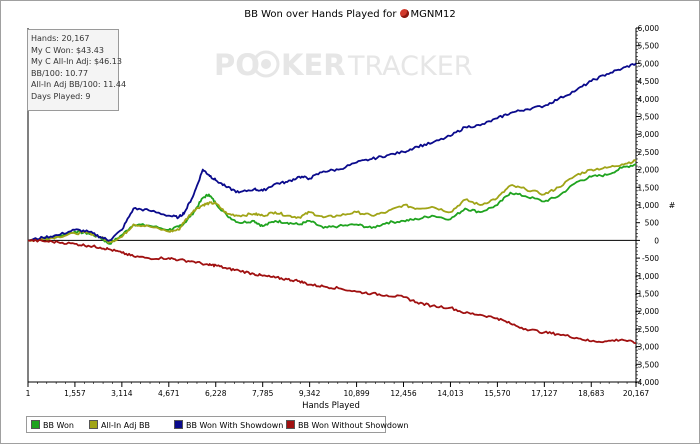 The height and width of the screenshot is (444, 700). Describe the element at coordinates (28, 393) in the screenshot. I see `x-tick-label: 1` at that location.